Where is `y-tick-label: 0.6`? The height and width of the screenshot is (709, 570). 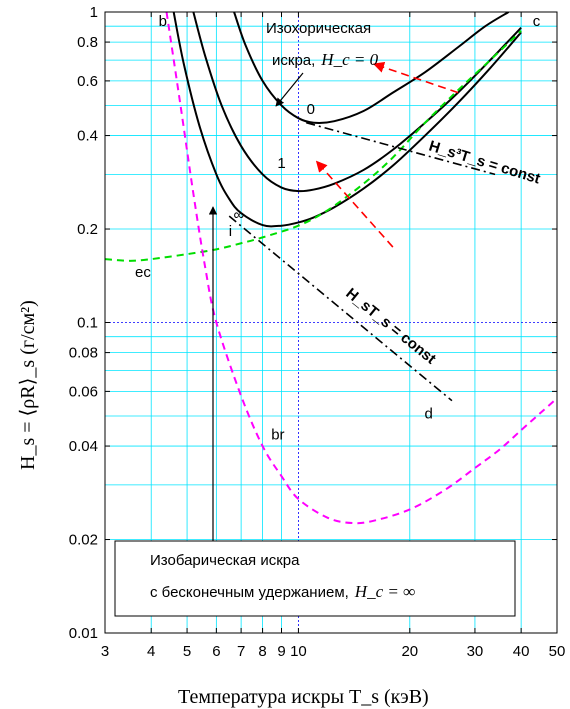
y-tick-label: 0.6 is located at coordinates (87, 81).